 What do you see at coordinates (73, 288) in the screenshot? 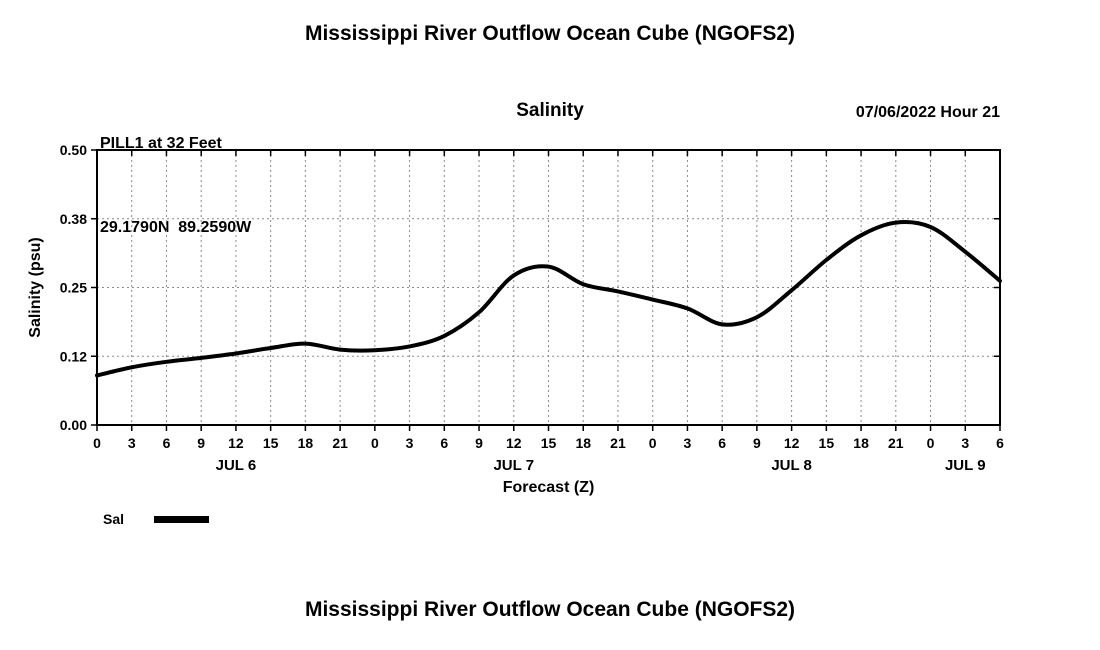
I see `y-tick-label: 0.25` at bounding box center [73, 288].